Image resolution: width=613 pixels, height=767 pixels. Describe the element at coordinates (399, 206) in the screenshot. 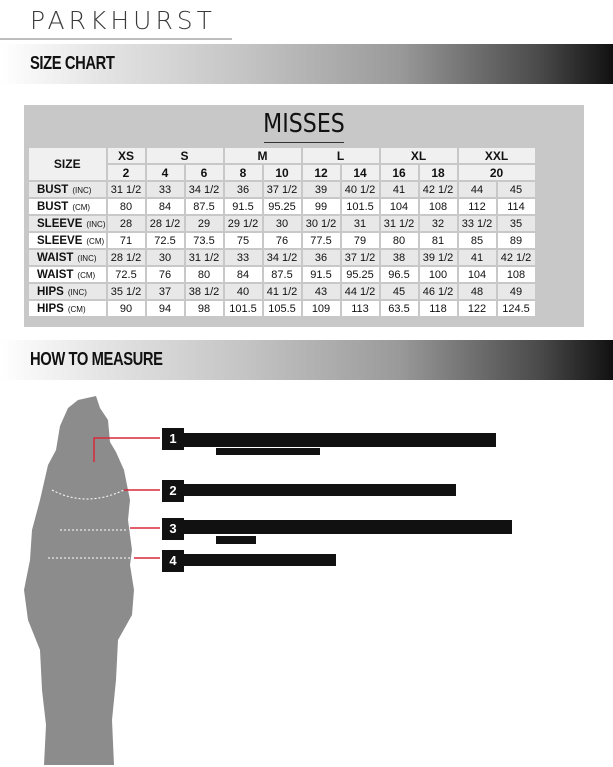

I see `table-cell: 104` at that location.